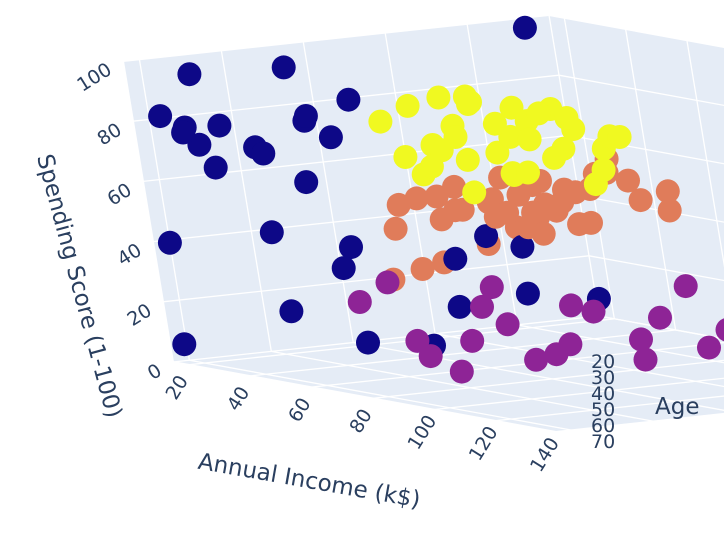 This screenshot has height=542, width=724. Describe the element at coordinates (238, 399) in the screenshot. I see `x-tick-label: 40` at that location.